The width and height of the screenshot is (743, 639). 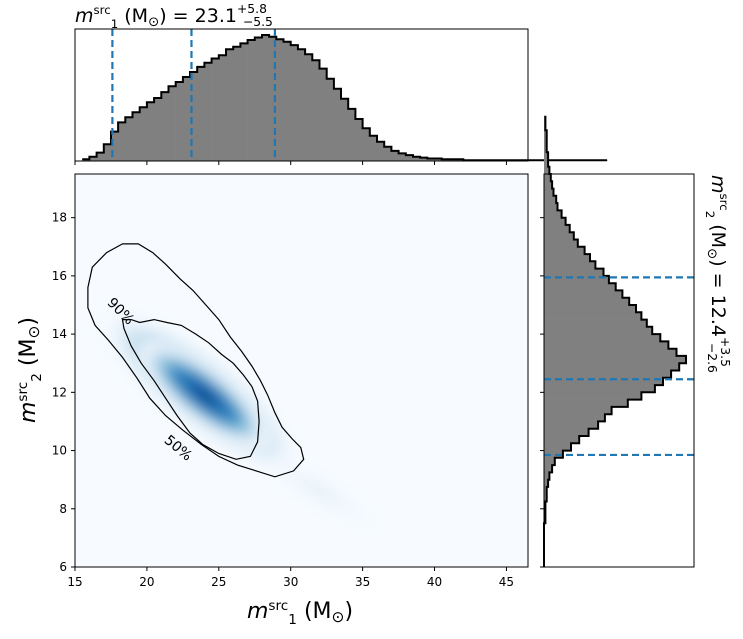 I want to click on m1-hist-outline, so click(x=345, y=98).